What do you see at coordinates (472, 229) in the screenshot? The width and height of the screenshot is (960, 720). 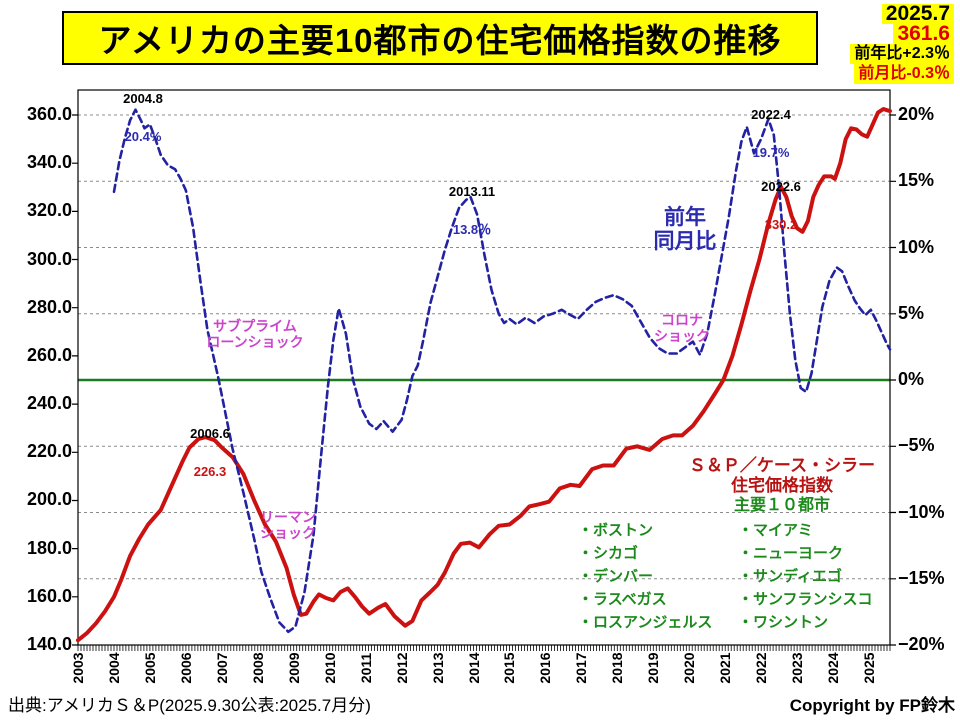 I see `annotation-2013-value: 13.8％` at bounding box center [472, 229].